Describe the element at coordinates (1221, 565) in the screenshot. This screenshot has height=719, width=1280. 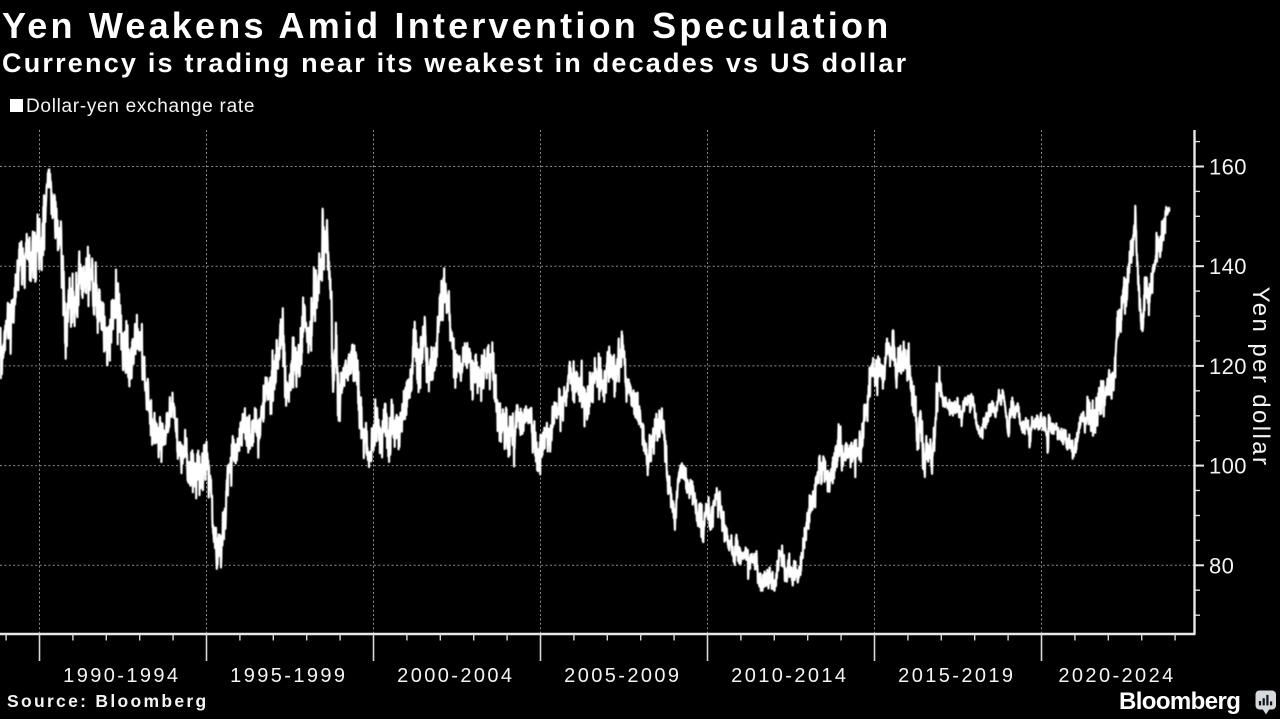
I see `svg-text: 80` at that location.